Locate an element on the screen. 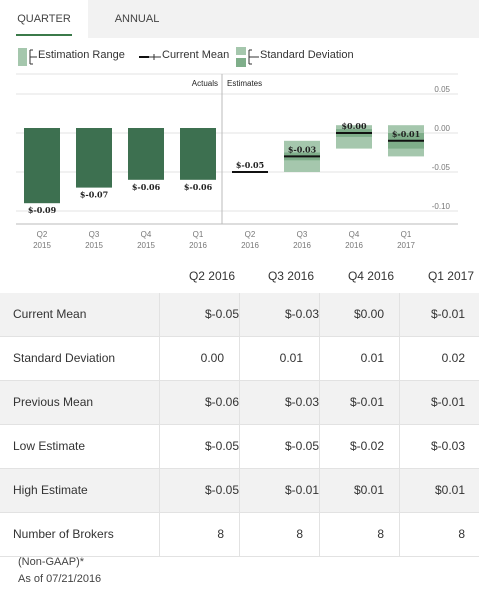 This screenshot has height=589, width=479. tab-quarter: QUARTER is located at coordinates (44, 19).